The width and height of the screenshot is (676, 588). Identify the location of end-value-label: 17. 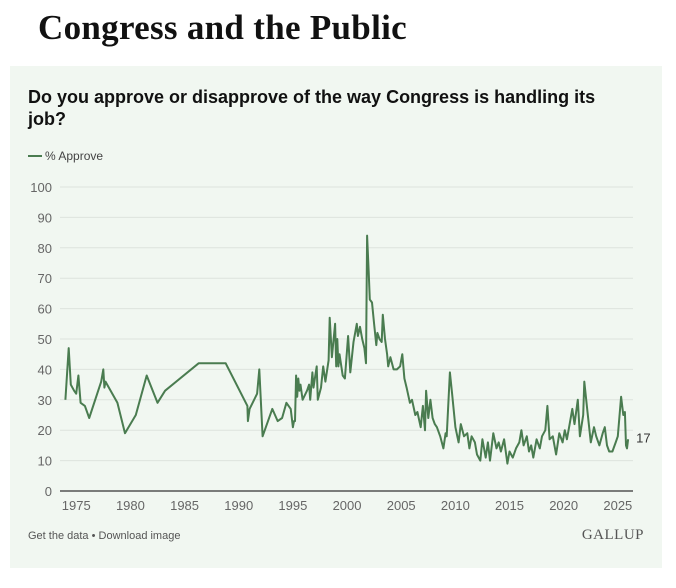
(643, 437).